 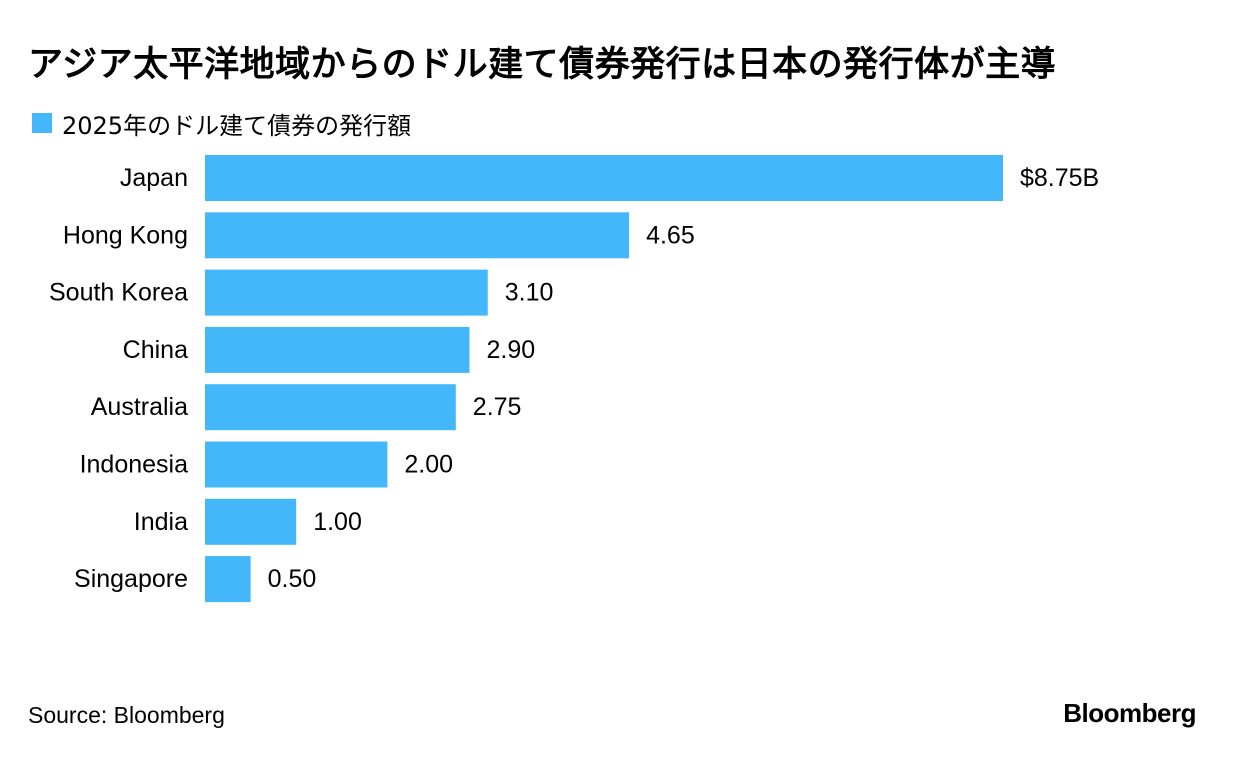 I want to click on category-label: Hong Kong, so click(x=125, y=235).